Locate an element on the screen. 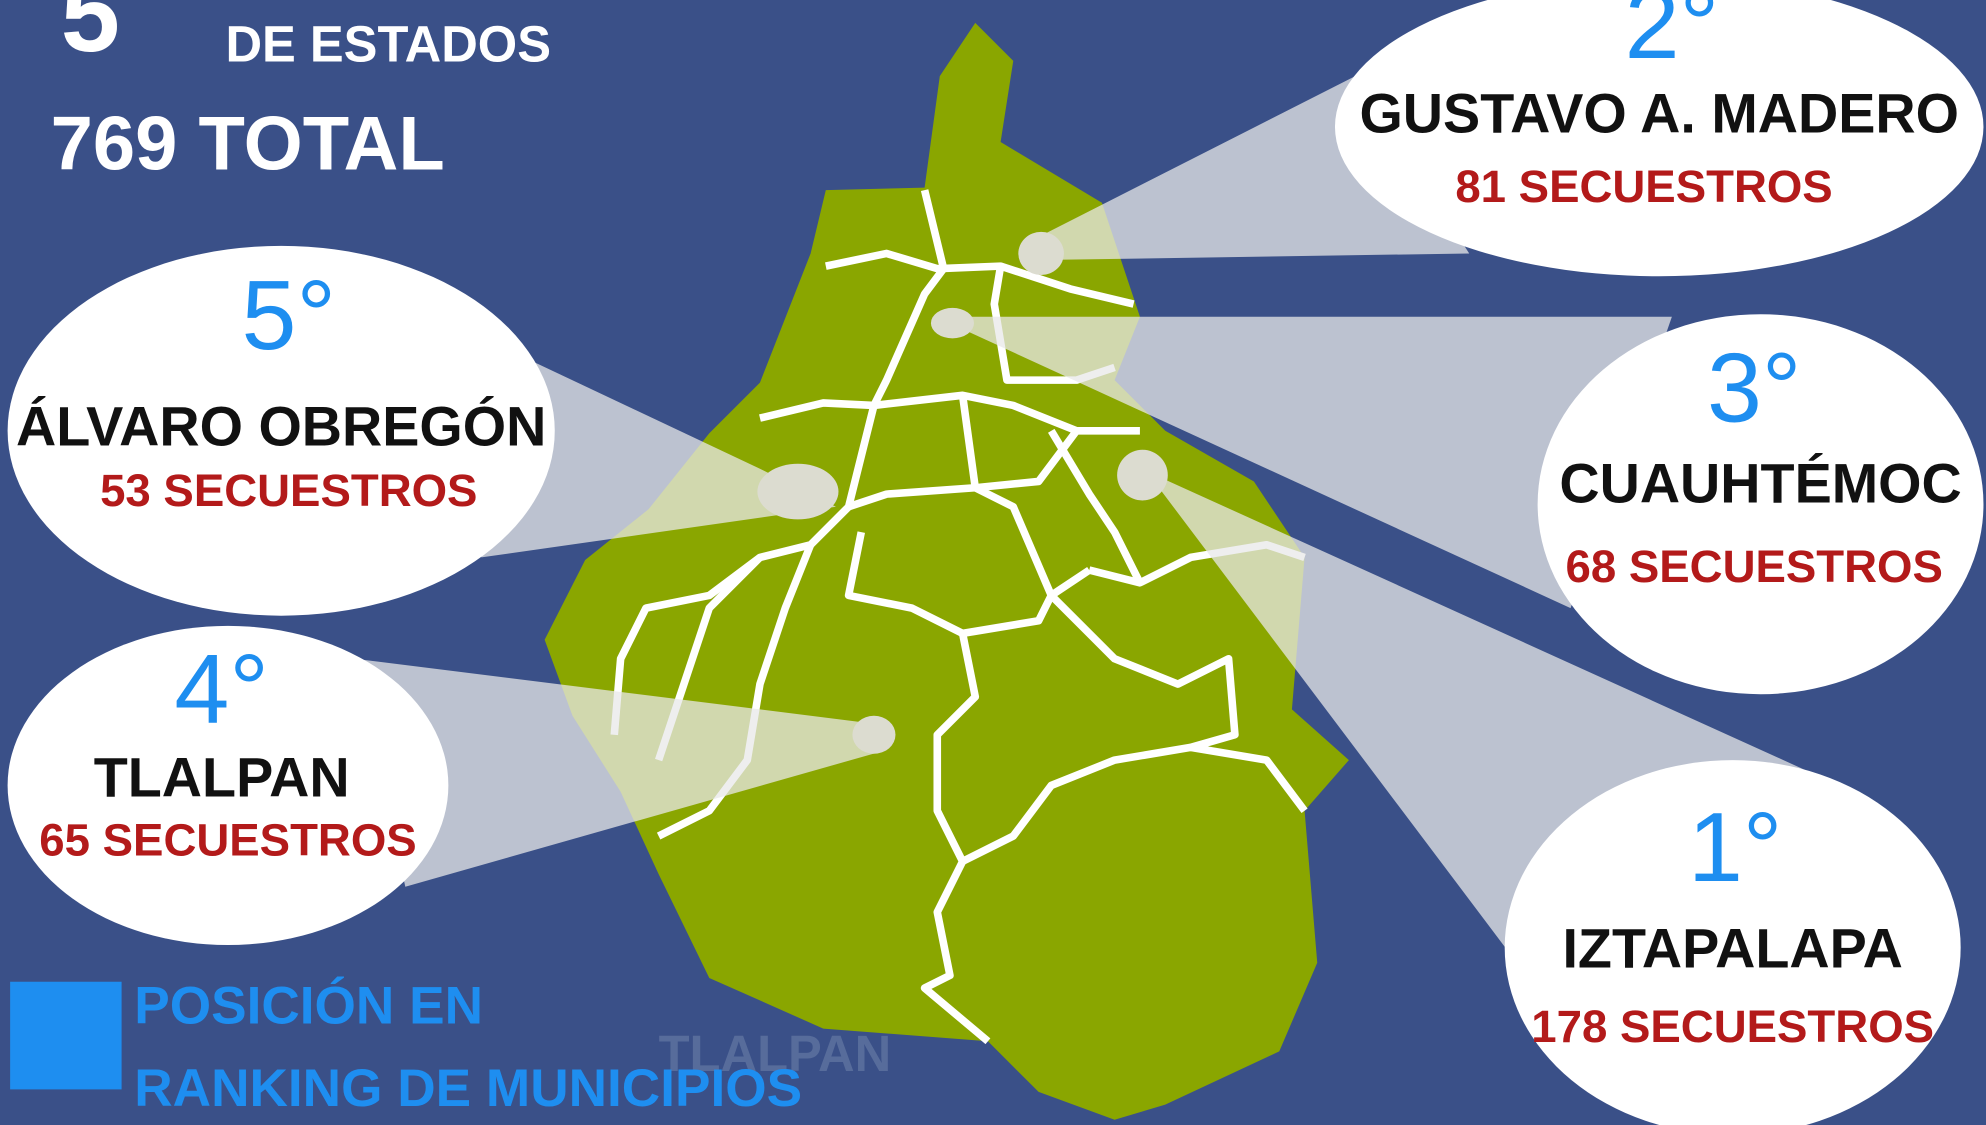  count: 65 SECUESTROS is located at coordinates (227, 840).